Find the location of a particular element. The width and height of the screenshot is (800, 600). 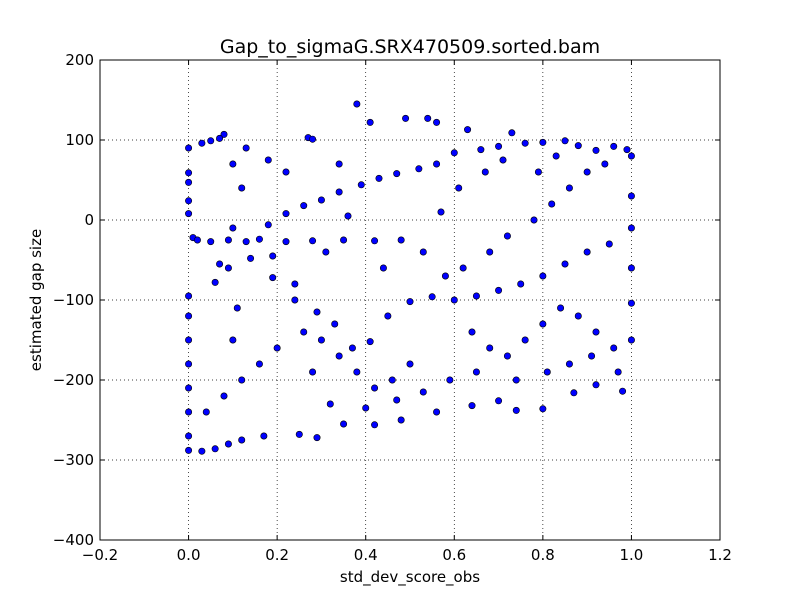

x-tick-label: −0.2 is located at coordinates (100, 555).